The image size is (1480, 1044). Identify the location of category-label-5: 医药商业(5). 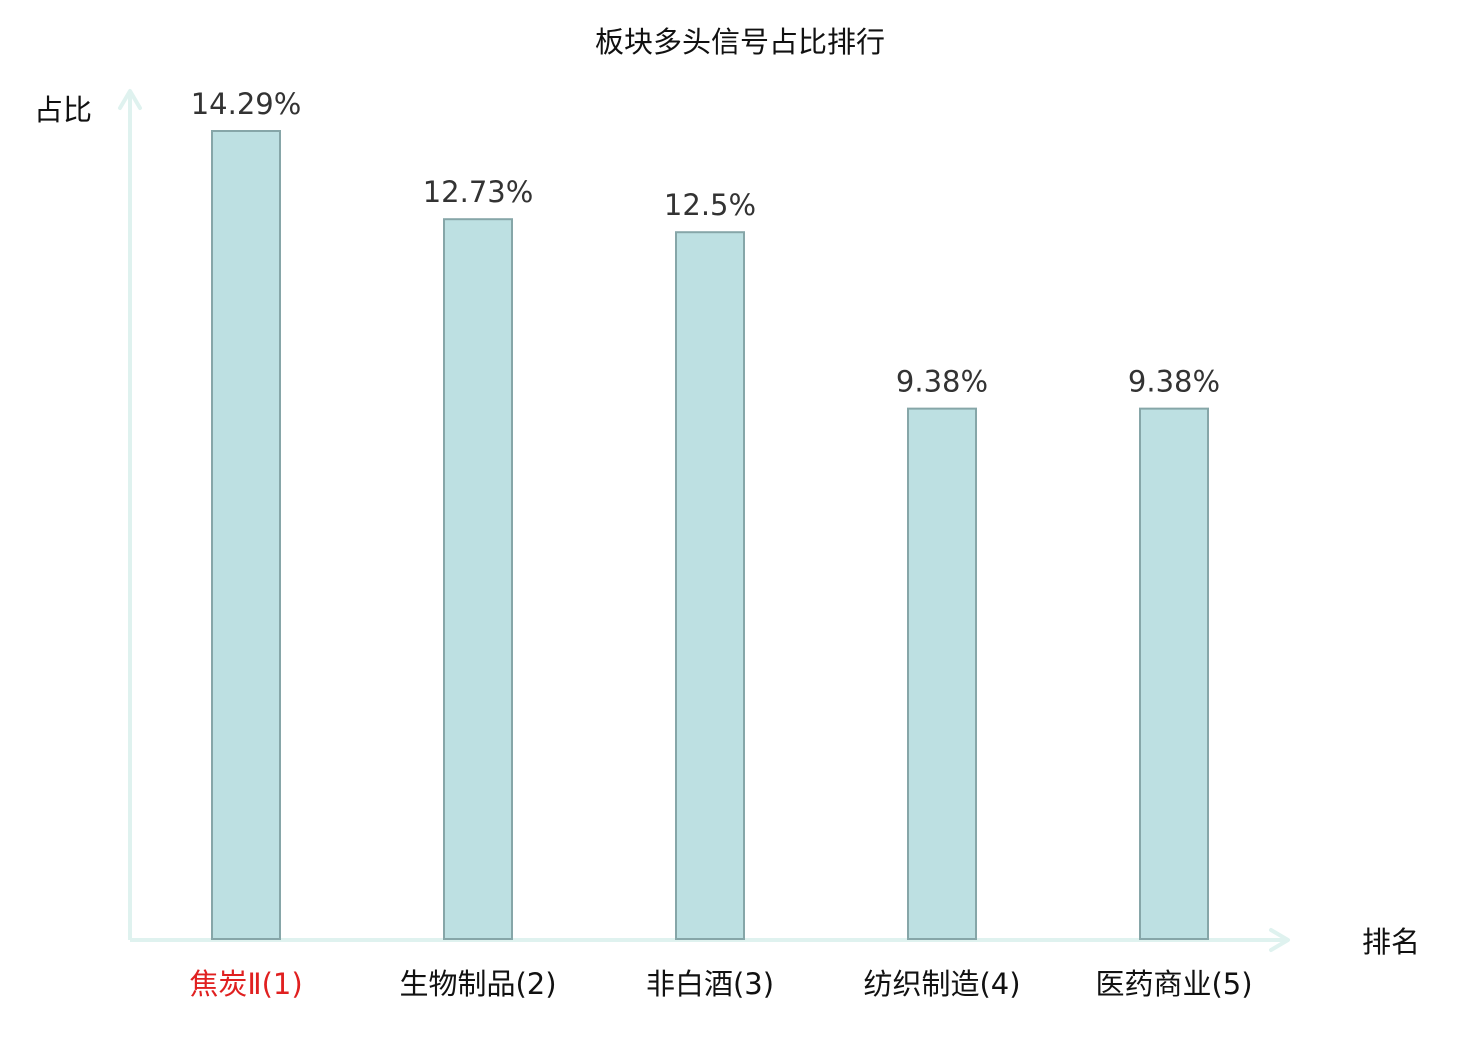
(1173, 984).